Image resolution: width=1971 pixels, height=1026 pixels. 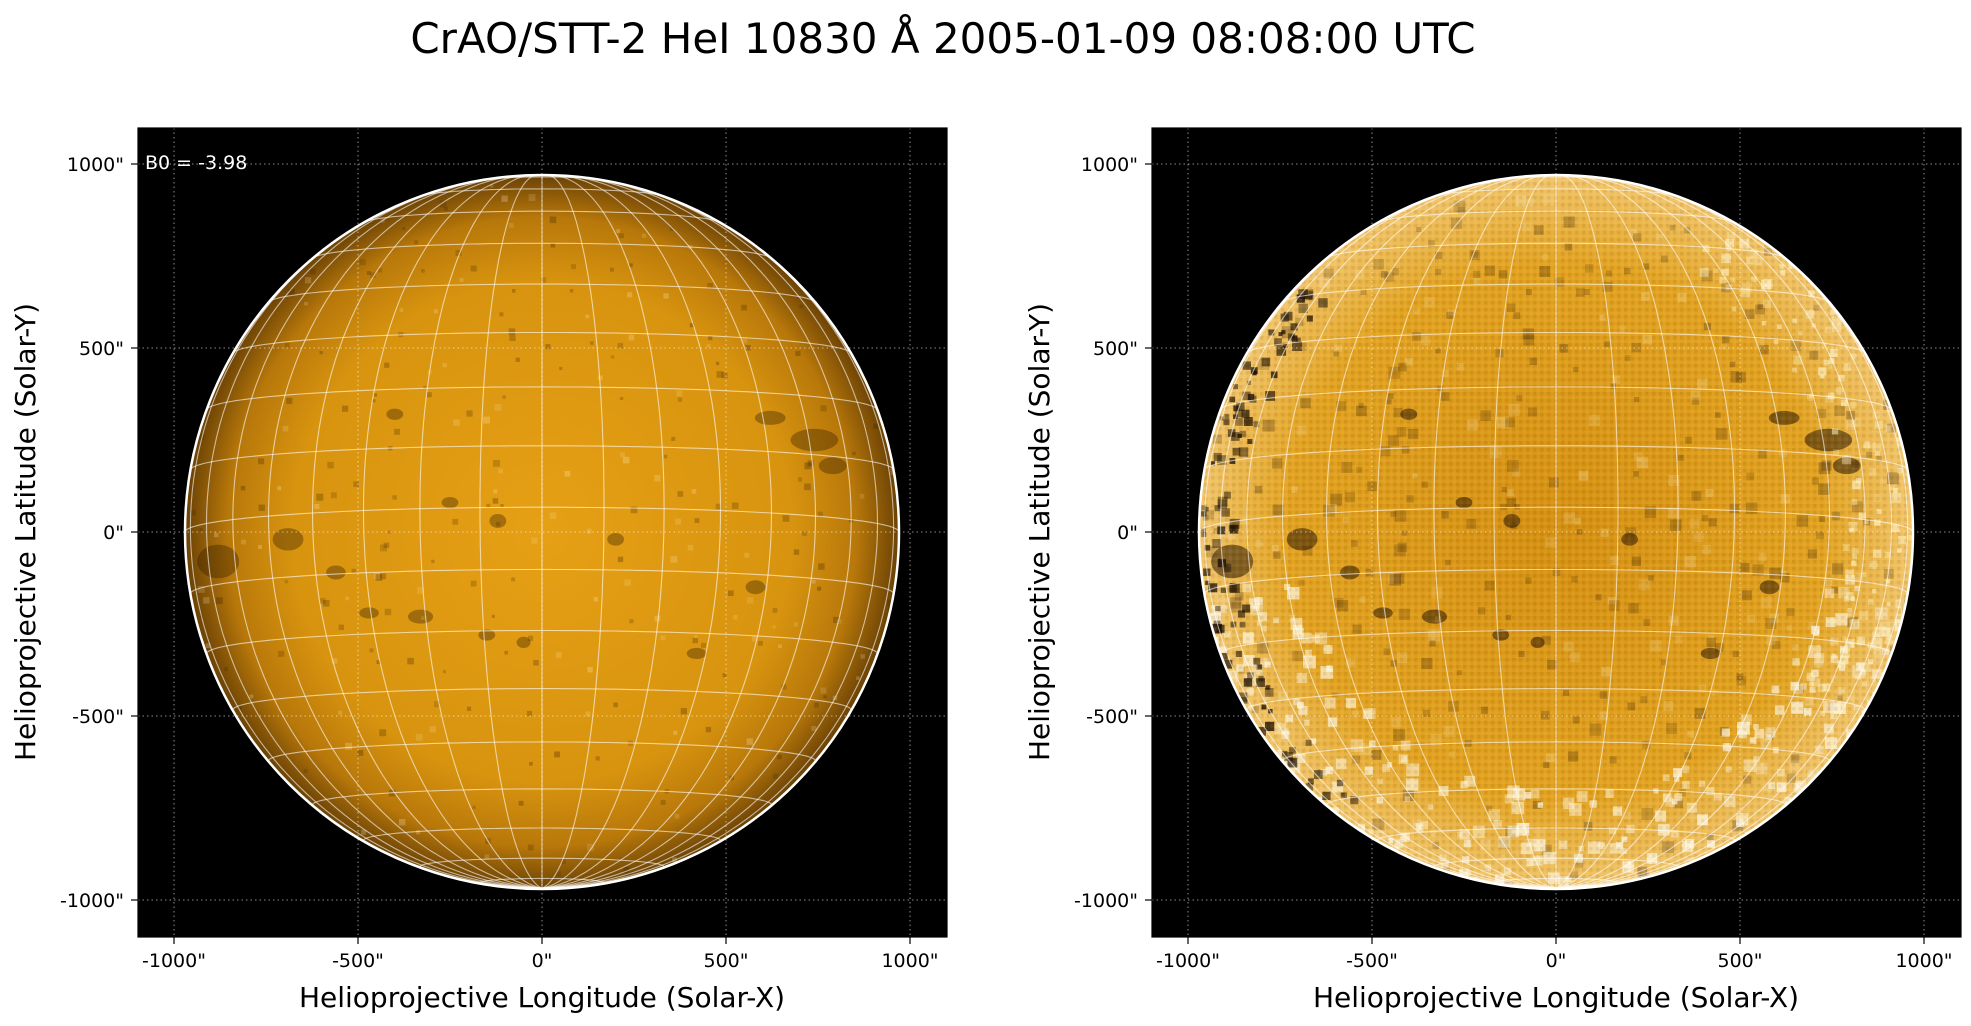 What do you see at coordinates (101, 349) in the screenshot?
I see `left-y-tick-label-1: 500"` at bounding box center [101, 349].